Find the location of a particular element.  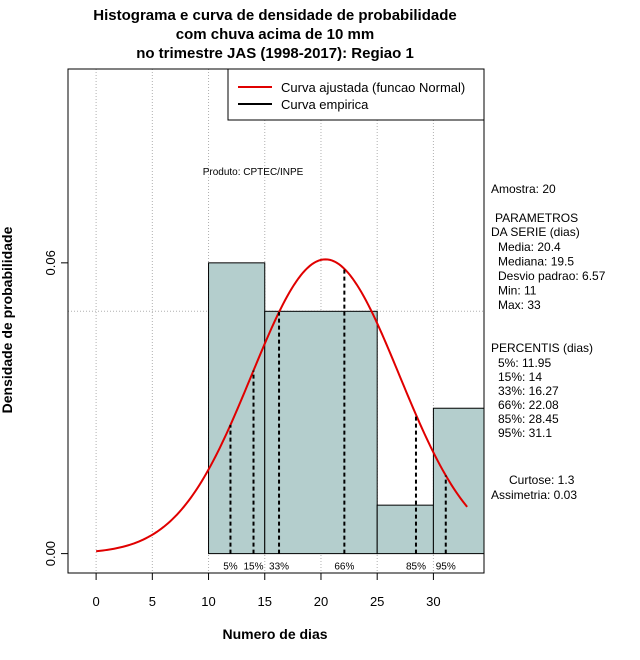

stat-percentil: 15%: 14 is located at coordinates (520, 377).